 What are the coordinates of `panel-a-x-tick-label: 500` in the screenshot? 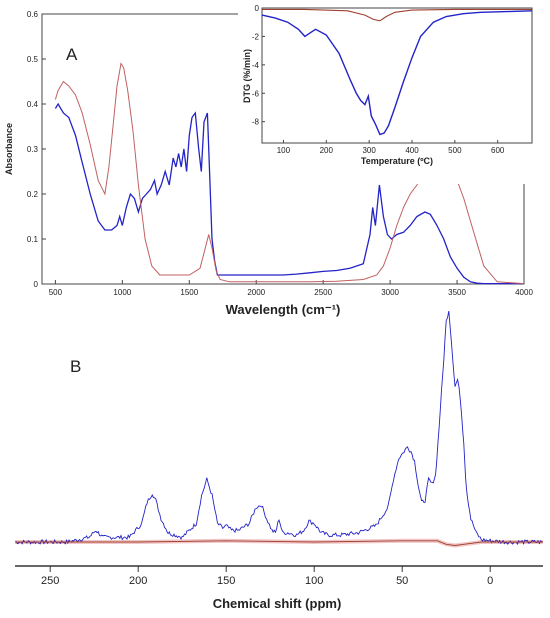 It's located at (56, 292).